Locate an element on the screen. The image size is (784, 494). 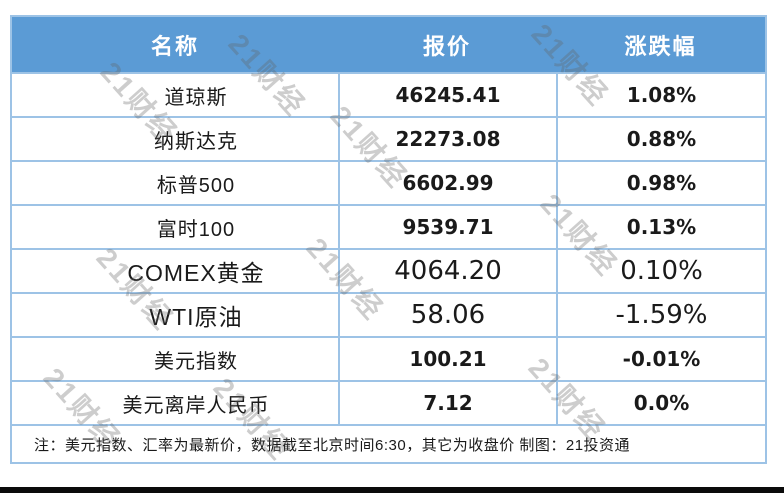
cell-price: 6602.99 is located at coordinates (447, 183).